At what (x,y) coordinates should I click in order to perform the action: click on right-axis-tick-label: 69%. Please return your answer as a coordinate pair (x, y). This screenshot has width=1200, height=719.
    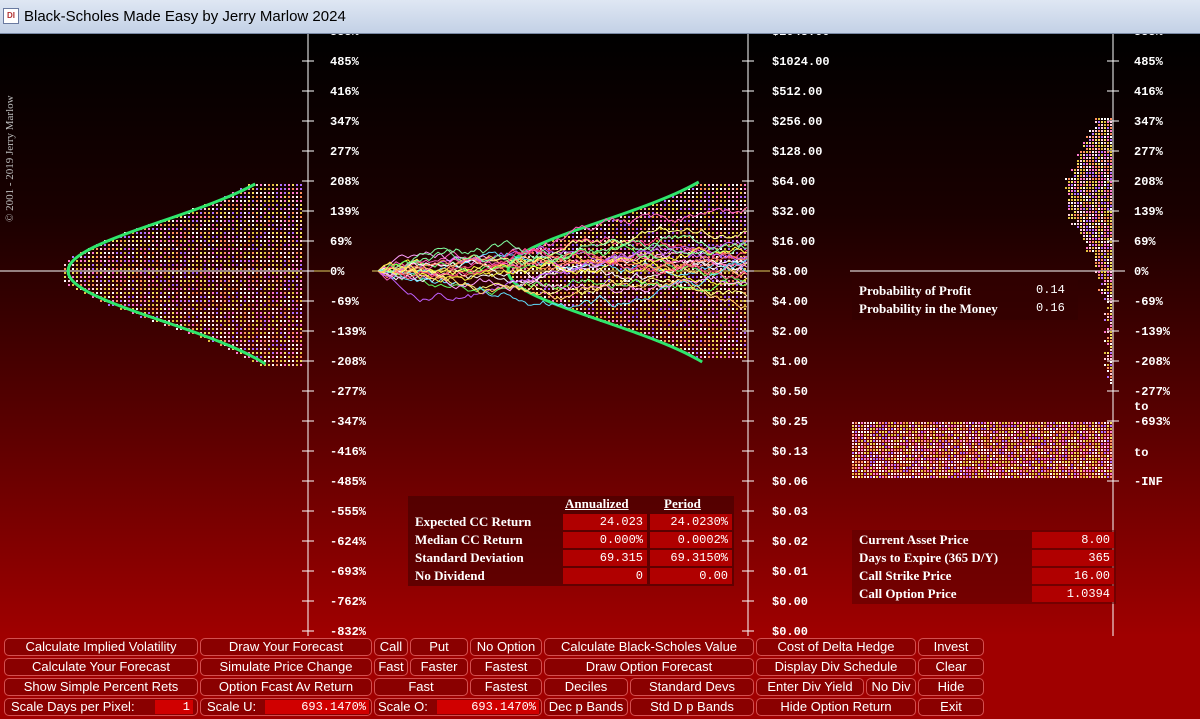
    Looking at the image, I should click on (1145, 242).